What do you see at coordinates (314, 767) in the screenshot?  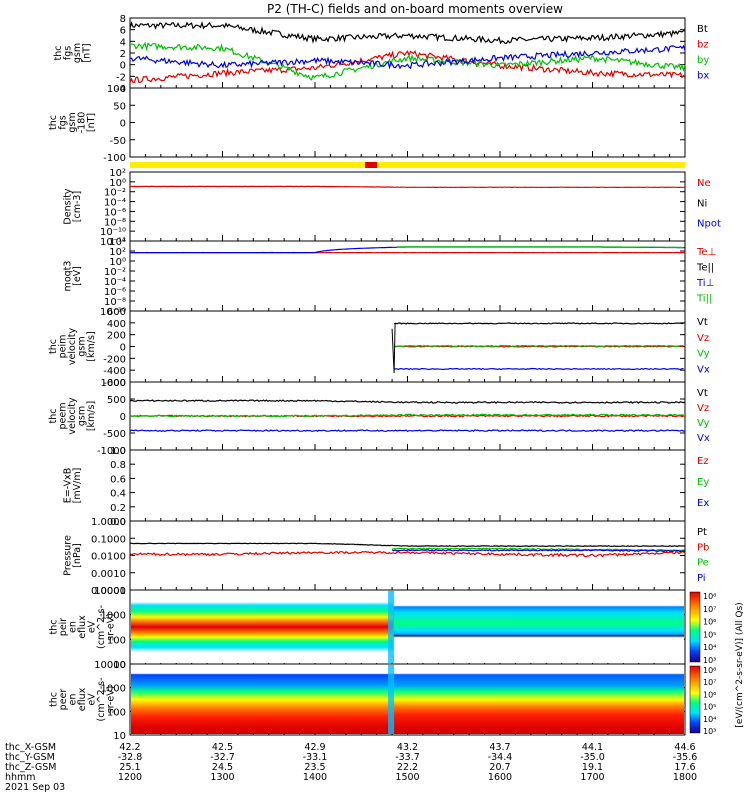 I see `time-row-value: 23.5` at bounding box center [314, 767].